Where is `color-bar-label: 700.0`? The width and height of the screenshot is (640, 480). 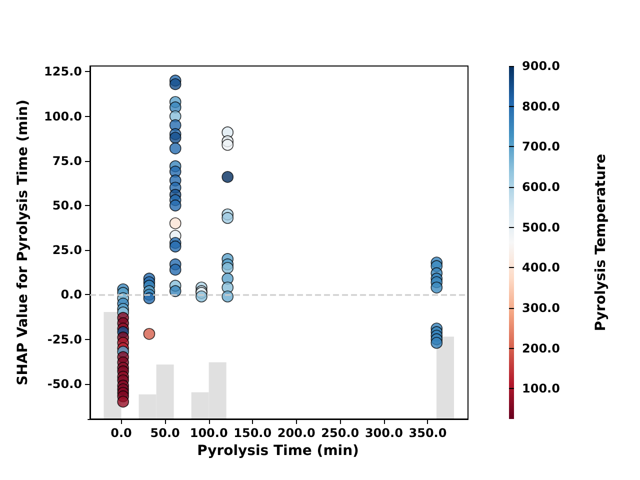
color-bar-label: 700.0 is located at coordinates (541, 147).